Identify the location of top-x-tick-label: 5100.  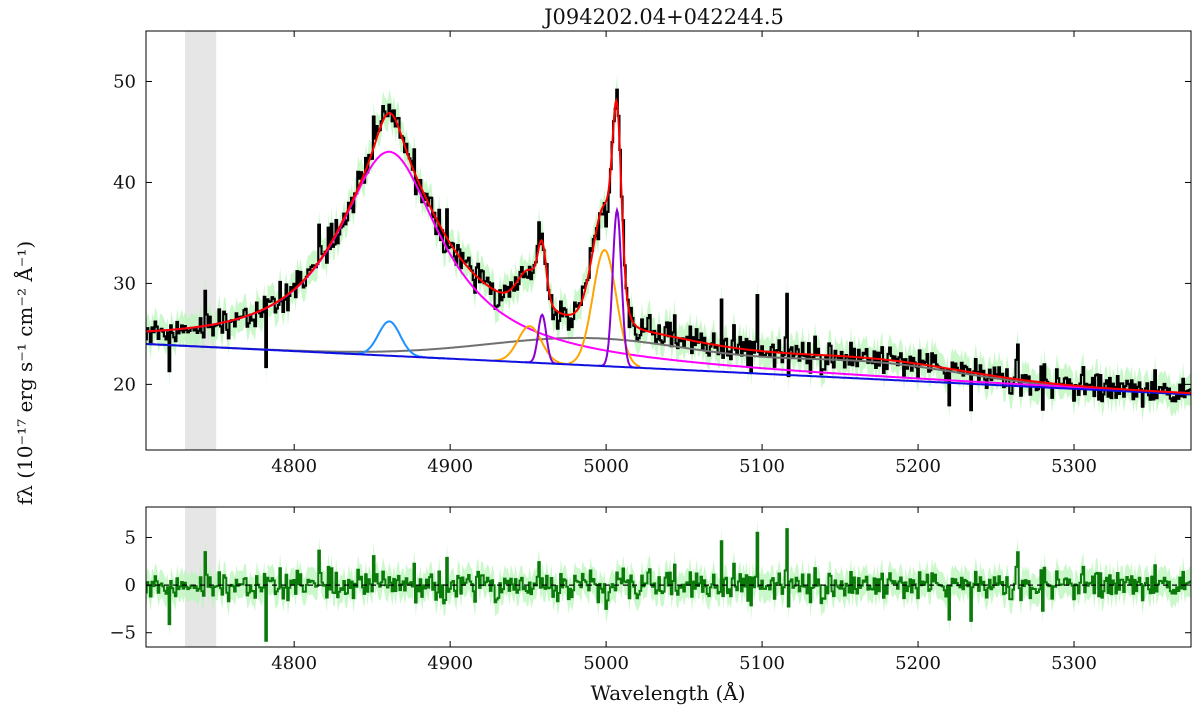
(762, 466).